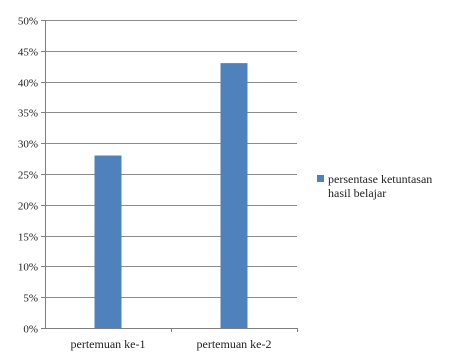 This screenshot has width=455, height=354. Describe the element at coordinates (28, 268) in the screenshot. I see `y-tick-label: 10%` at that location.